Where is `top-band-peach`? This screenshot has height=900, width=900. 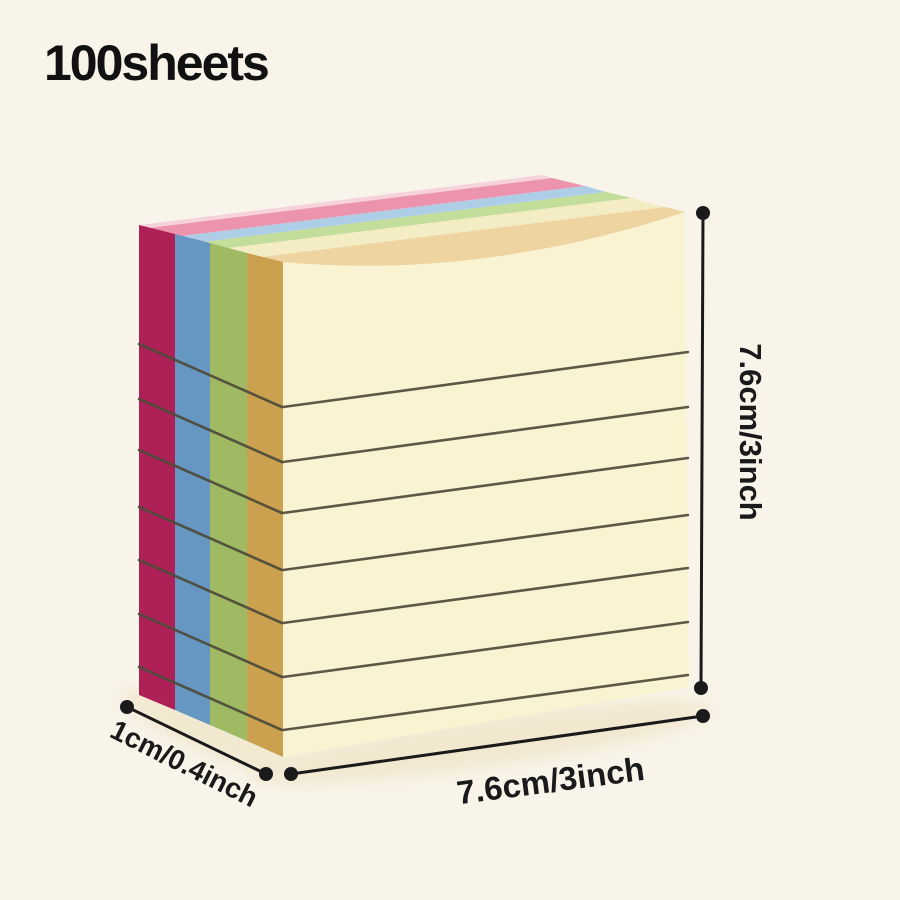
top-band-peach is located at coordinates (473, 236).